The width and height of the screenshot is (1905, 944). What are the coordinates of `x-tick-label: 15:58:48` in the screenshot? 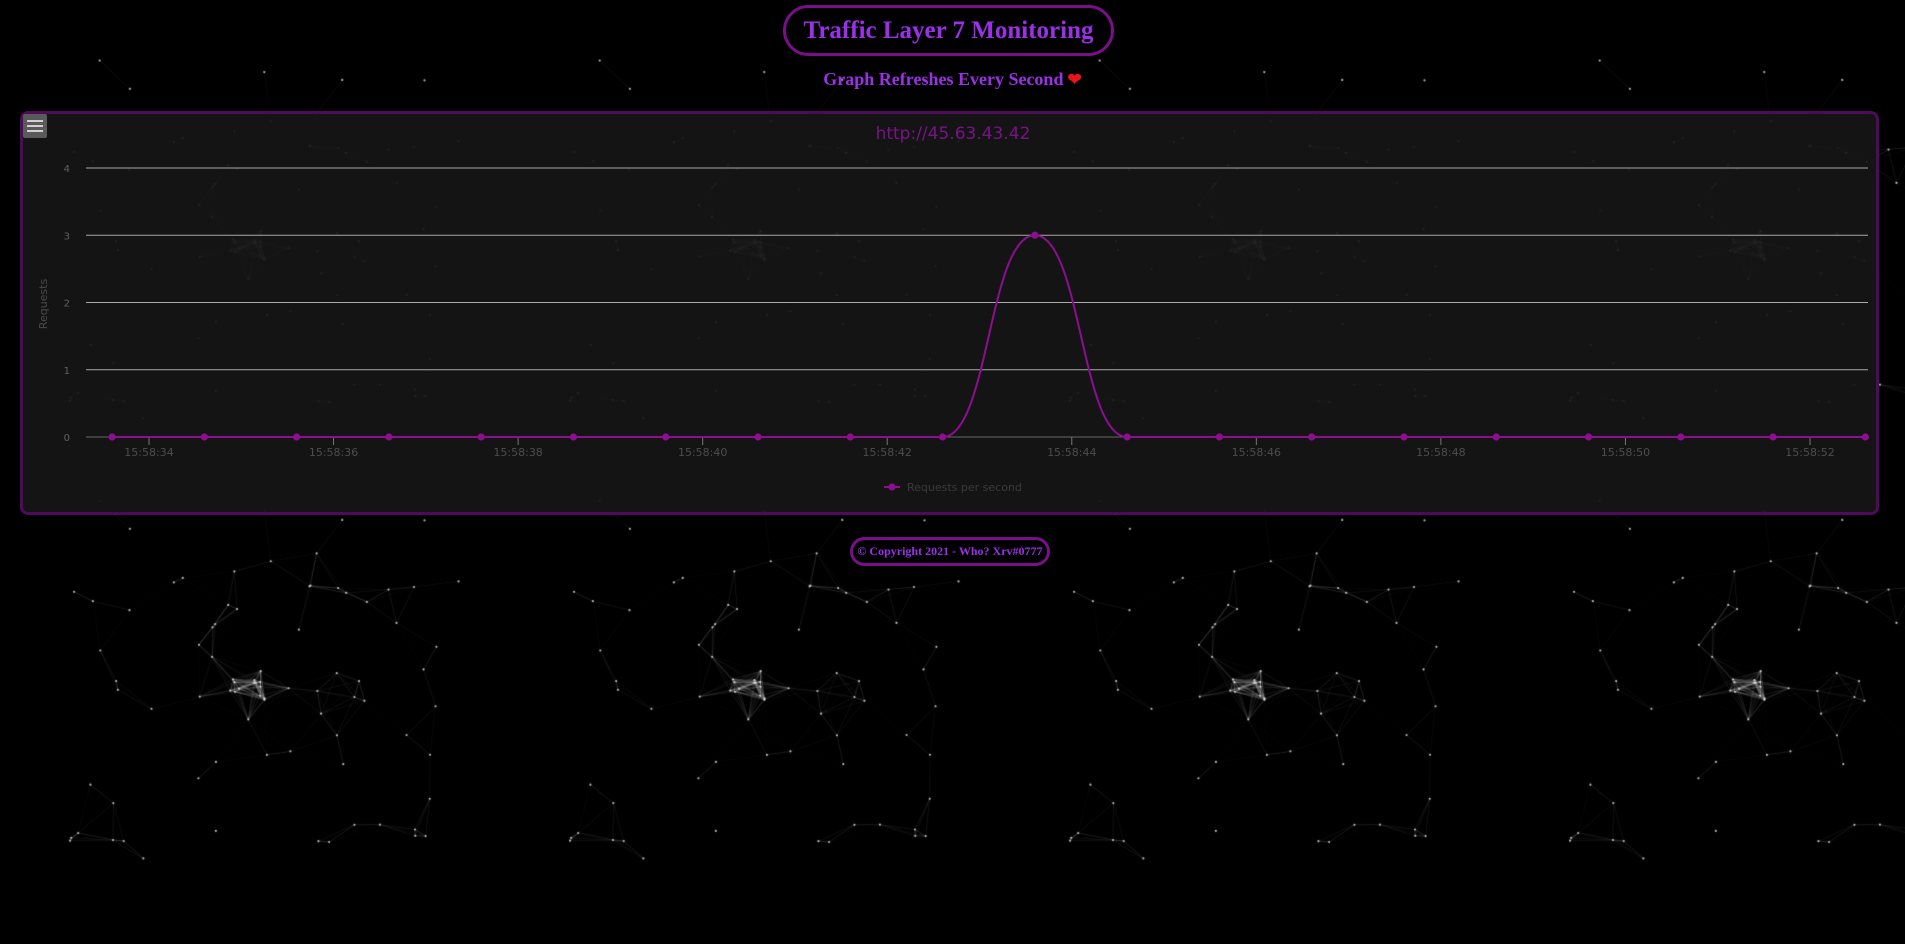 It's located at (1440, 452).